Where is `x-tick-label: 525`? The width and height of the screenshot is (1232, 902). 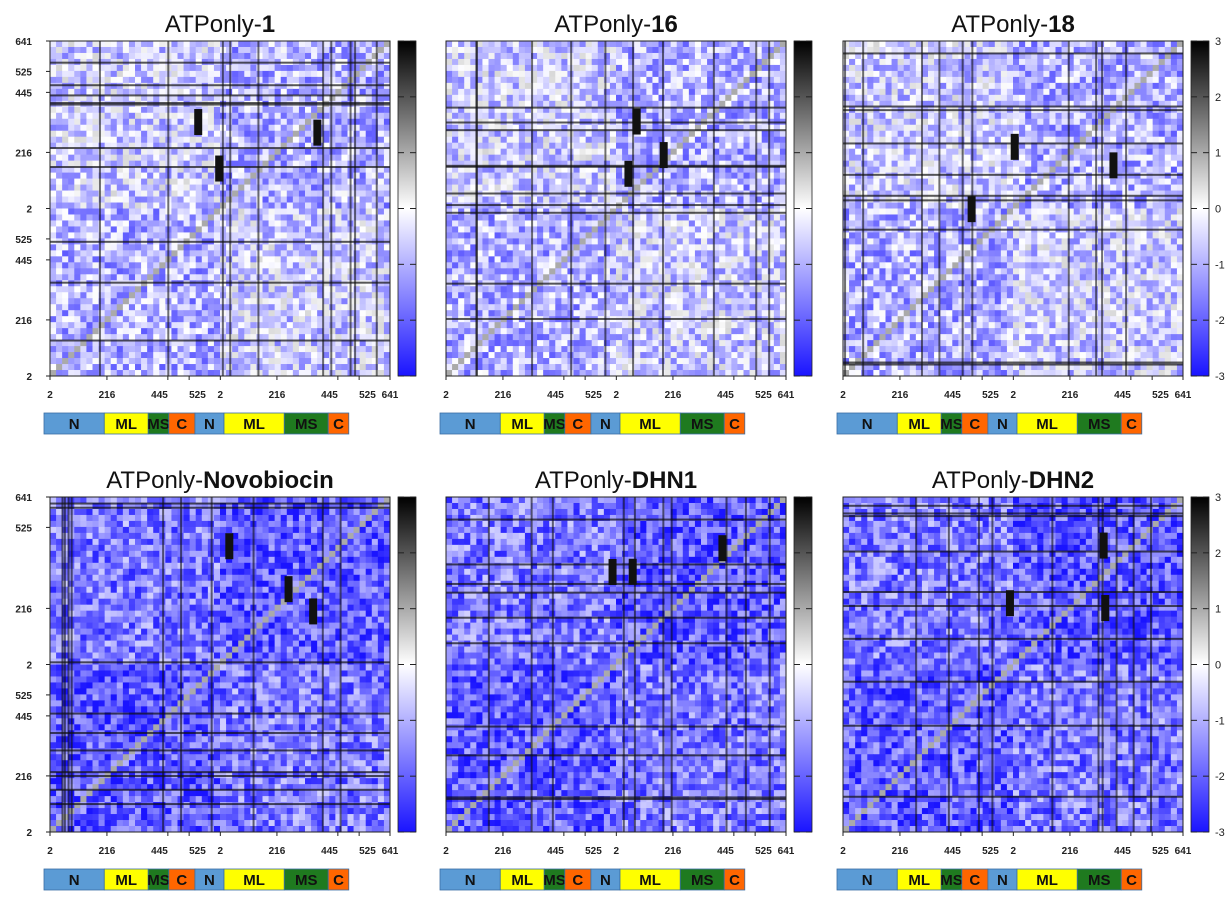 x-tick-label: 525 is located at coordinates (367, 395).